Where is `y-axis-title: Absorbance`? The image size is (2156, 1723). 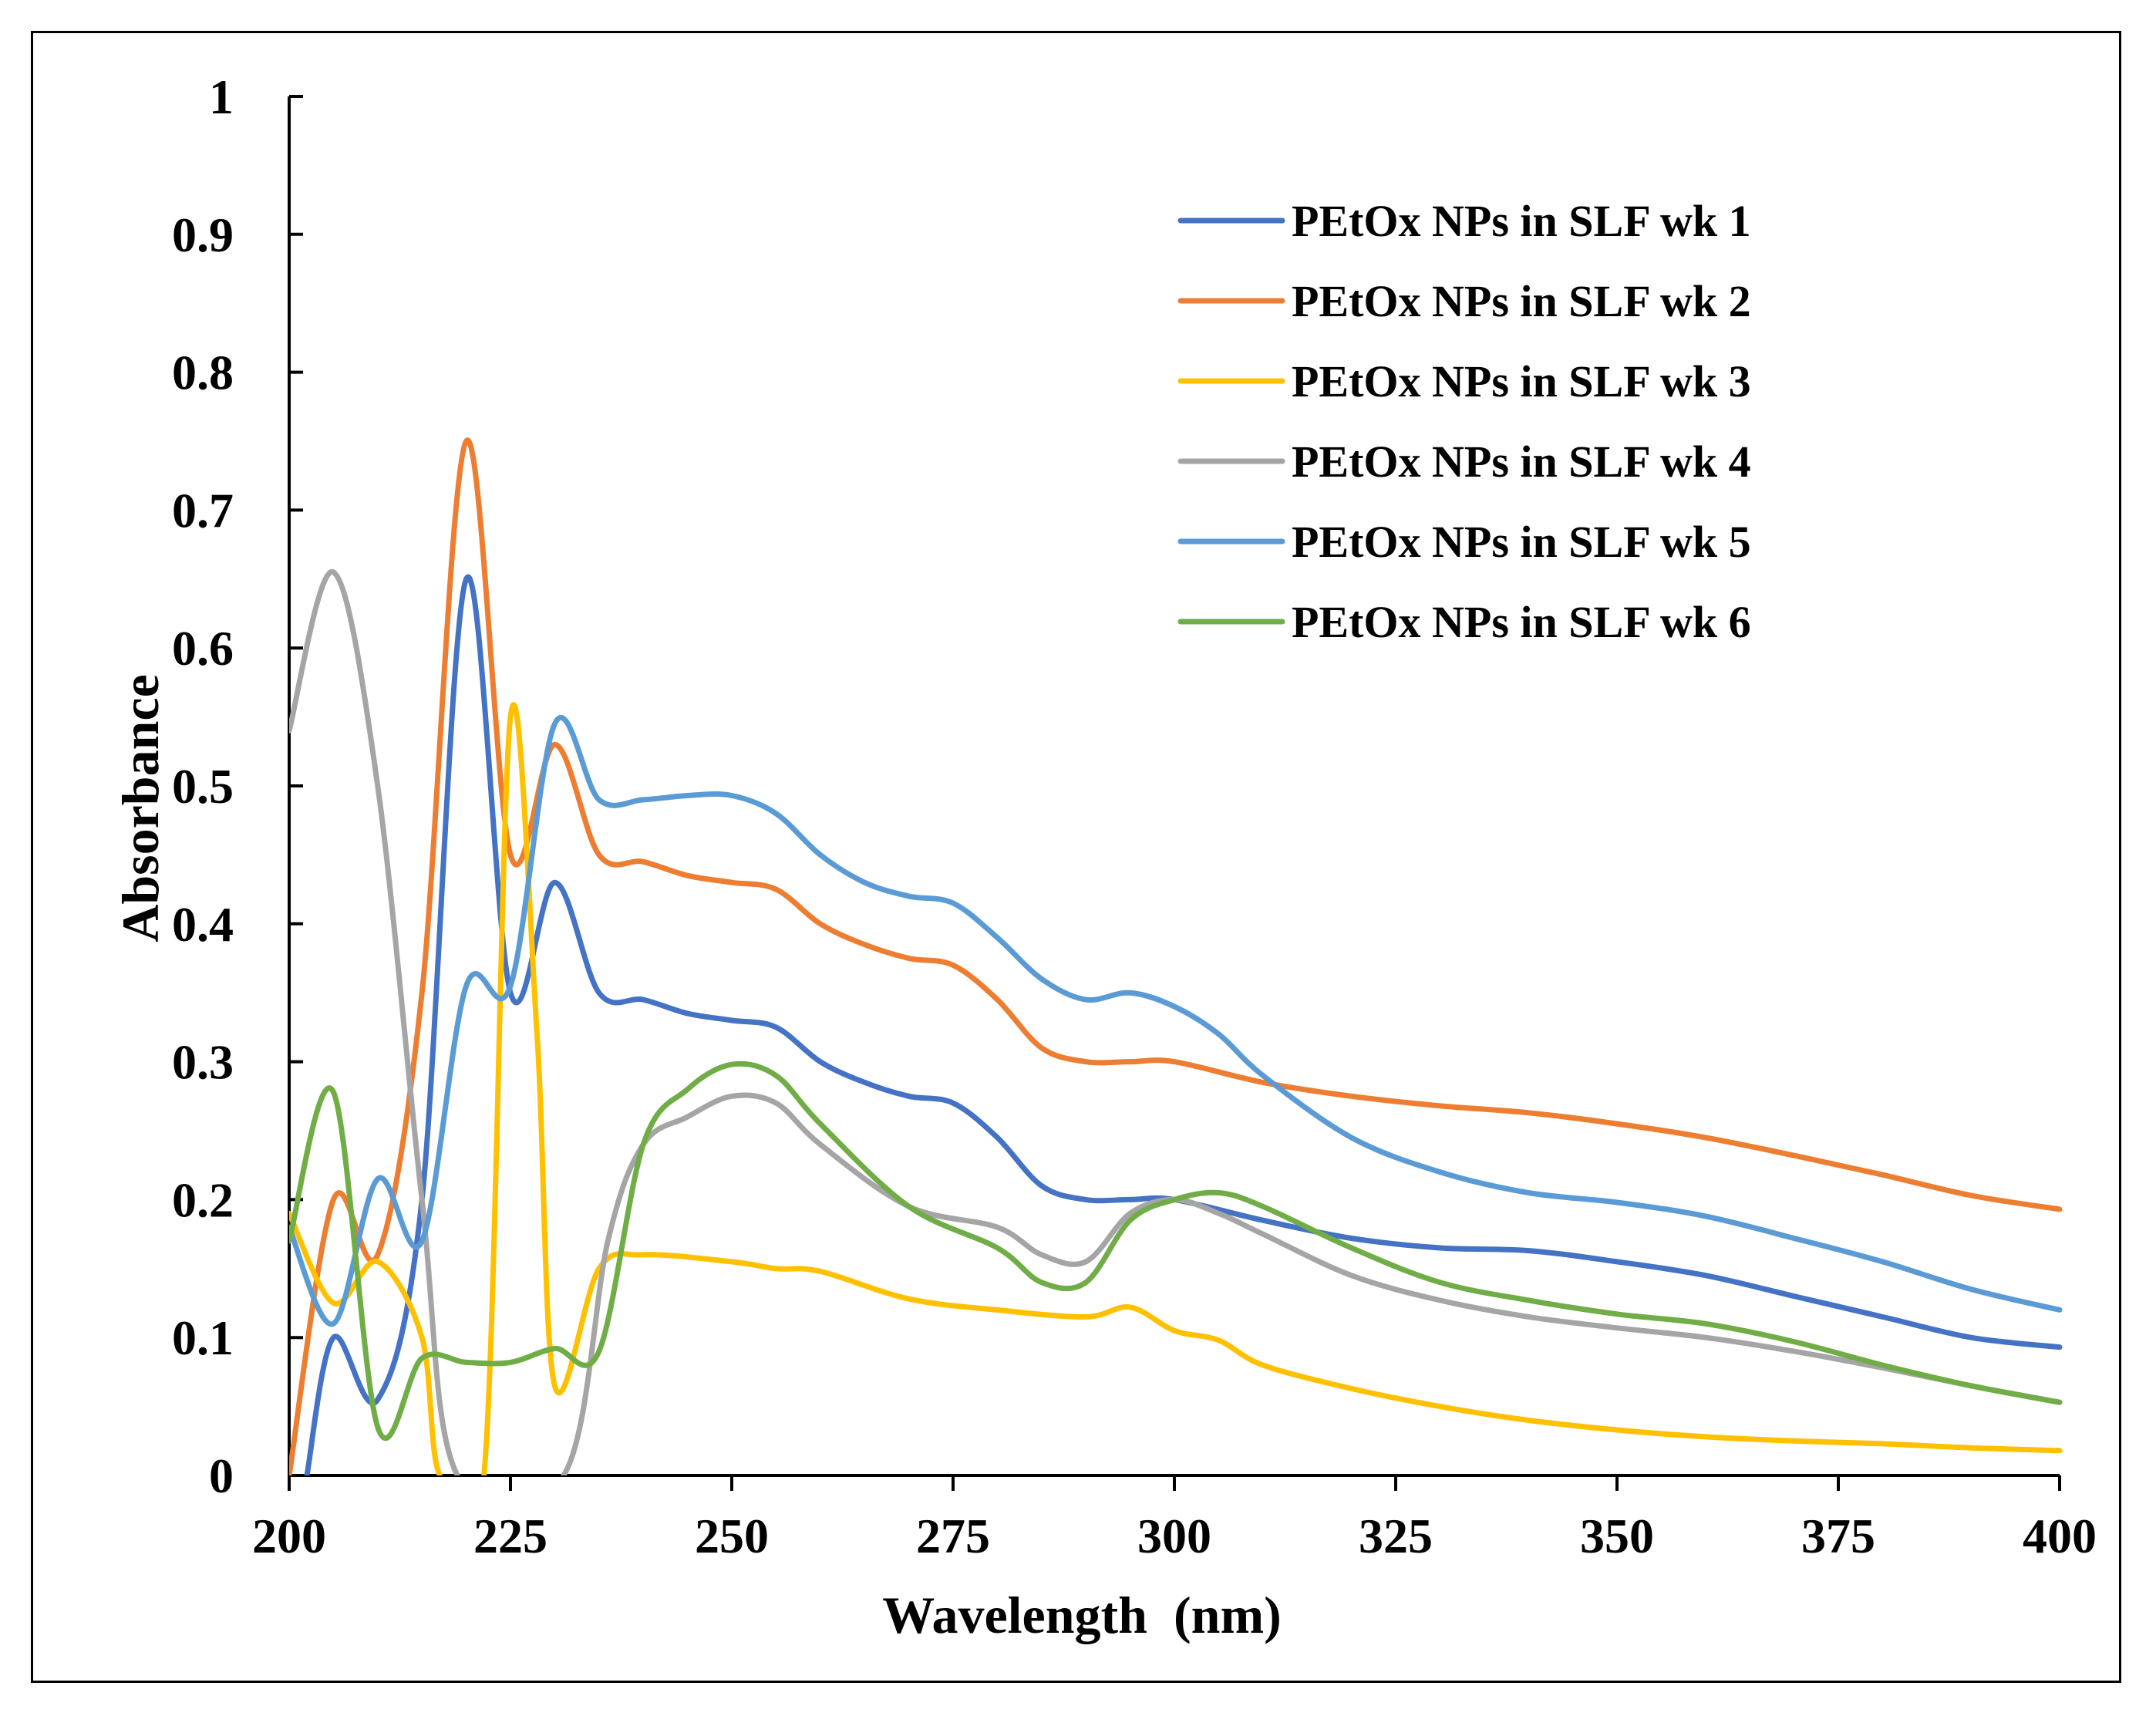 y-axis-title: Absorbance is located at coordinates (140, 808).